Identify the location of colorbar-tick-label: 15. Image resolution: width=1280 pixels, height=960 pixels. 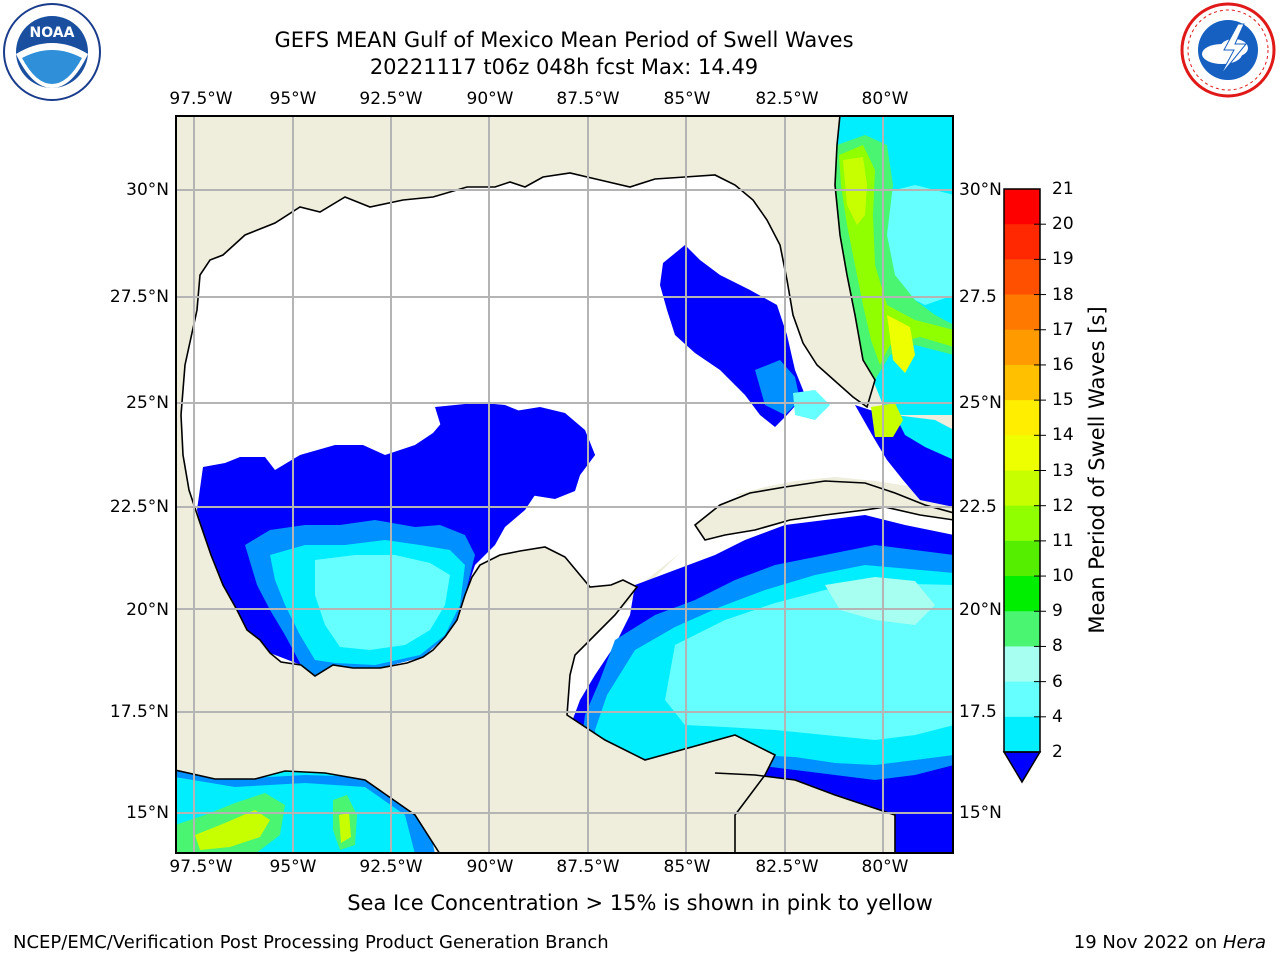
(1063, 400).